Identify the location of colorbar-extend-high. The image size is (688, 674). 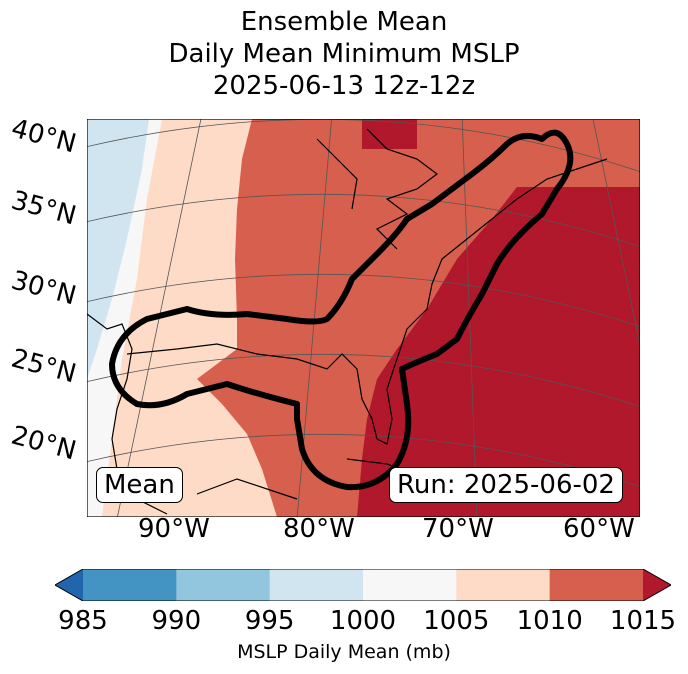
(657, 585).